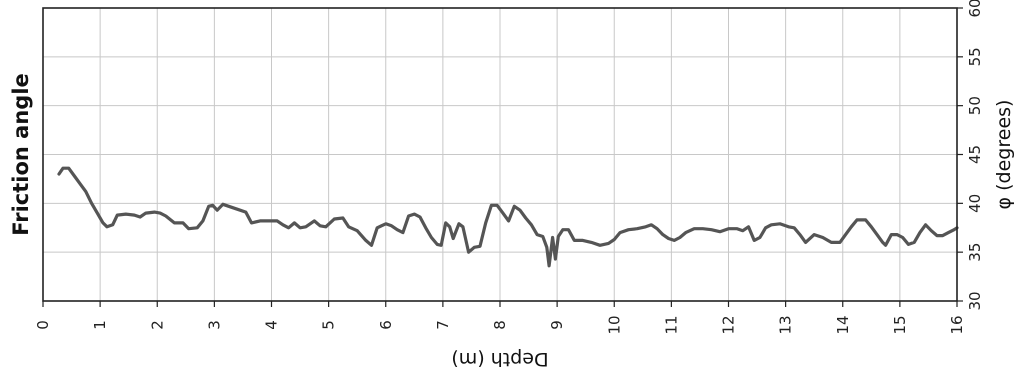  I want to click on chart-side-title: Friction angle, so click(21, 154).